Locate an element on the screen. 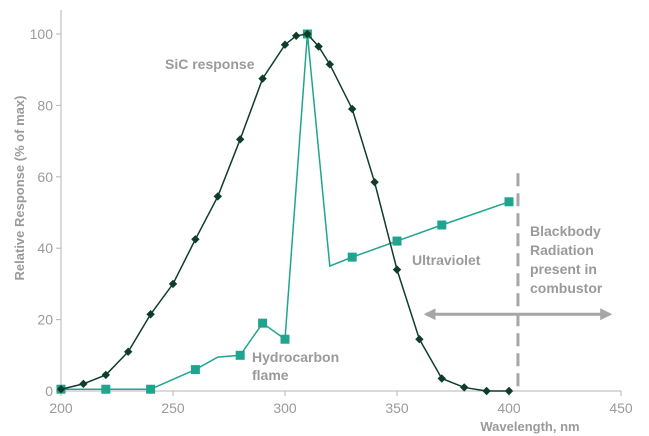 This screenshot has width=649, height=436. annotation-blackbody-line2: Radiation is located at coordinates (562, 250).